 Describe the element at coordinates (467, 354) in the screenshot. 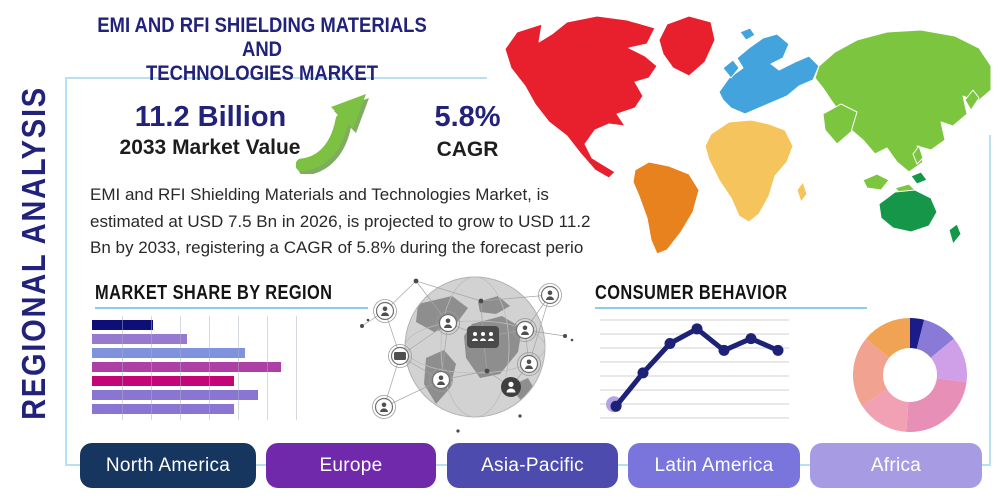

I see `globe-network-graphic` at that location.